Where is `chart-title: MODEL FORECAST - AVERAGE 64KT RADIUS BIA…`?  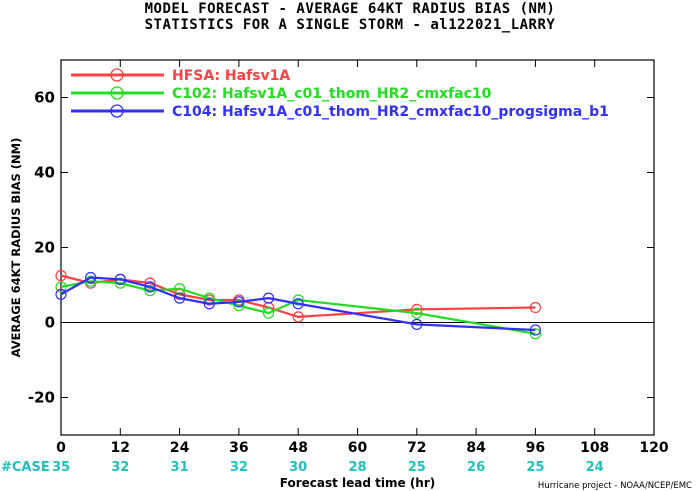 chart-title: MODEL FORECAST - AVERAGE 64KT RADIUS BIA… is located at coordinates (350, 9).